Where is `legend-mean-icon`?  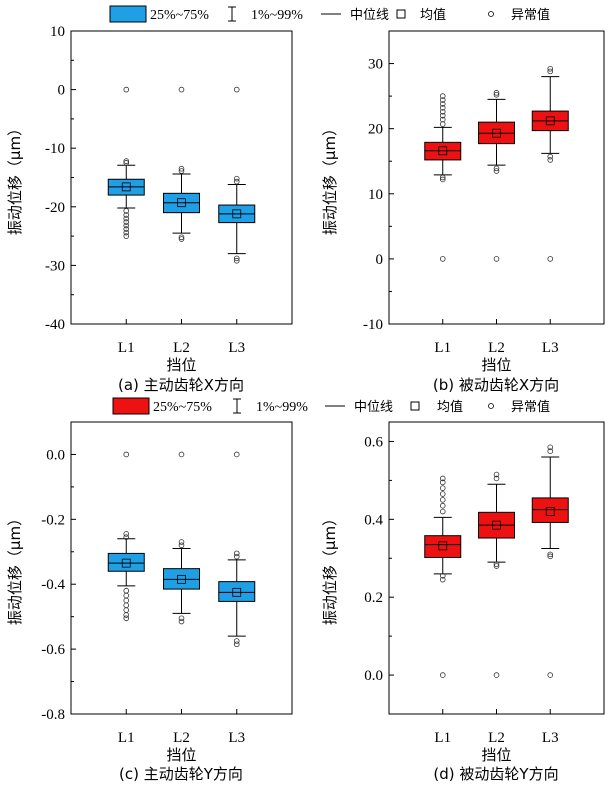 legend-mean-icon is located at coordinates (415, 406).